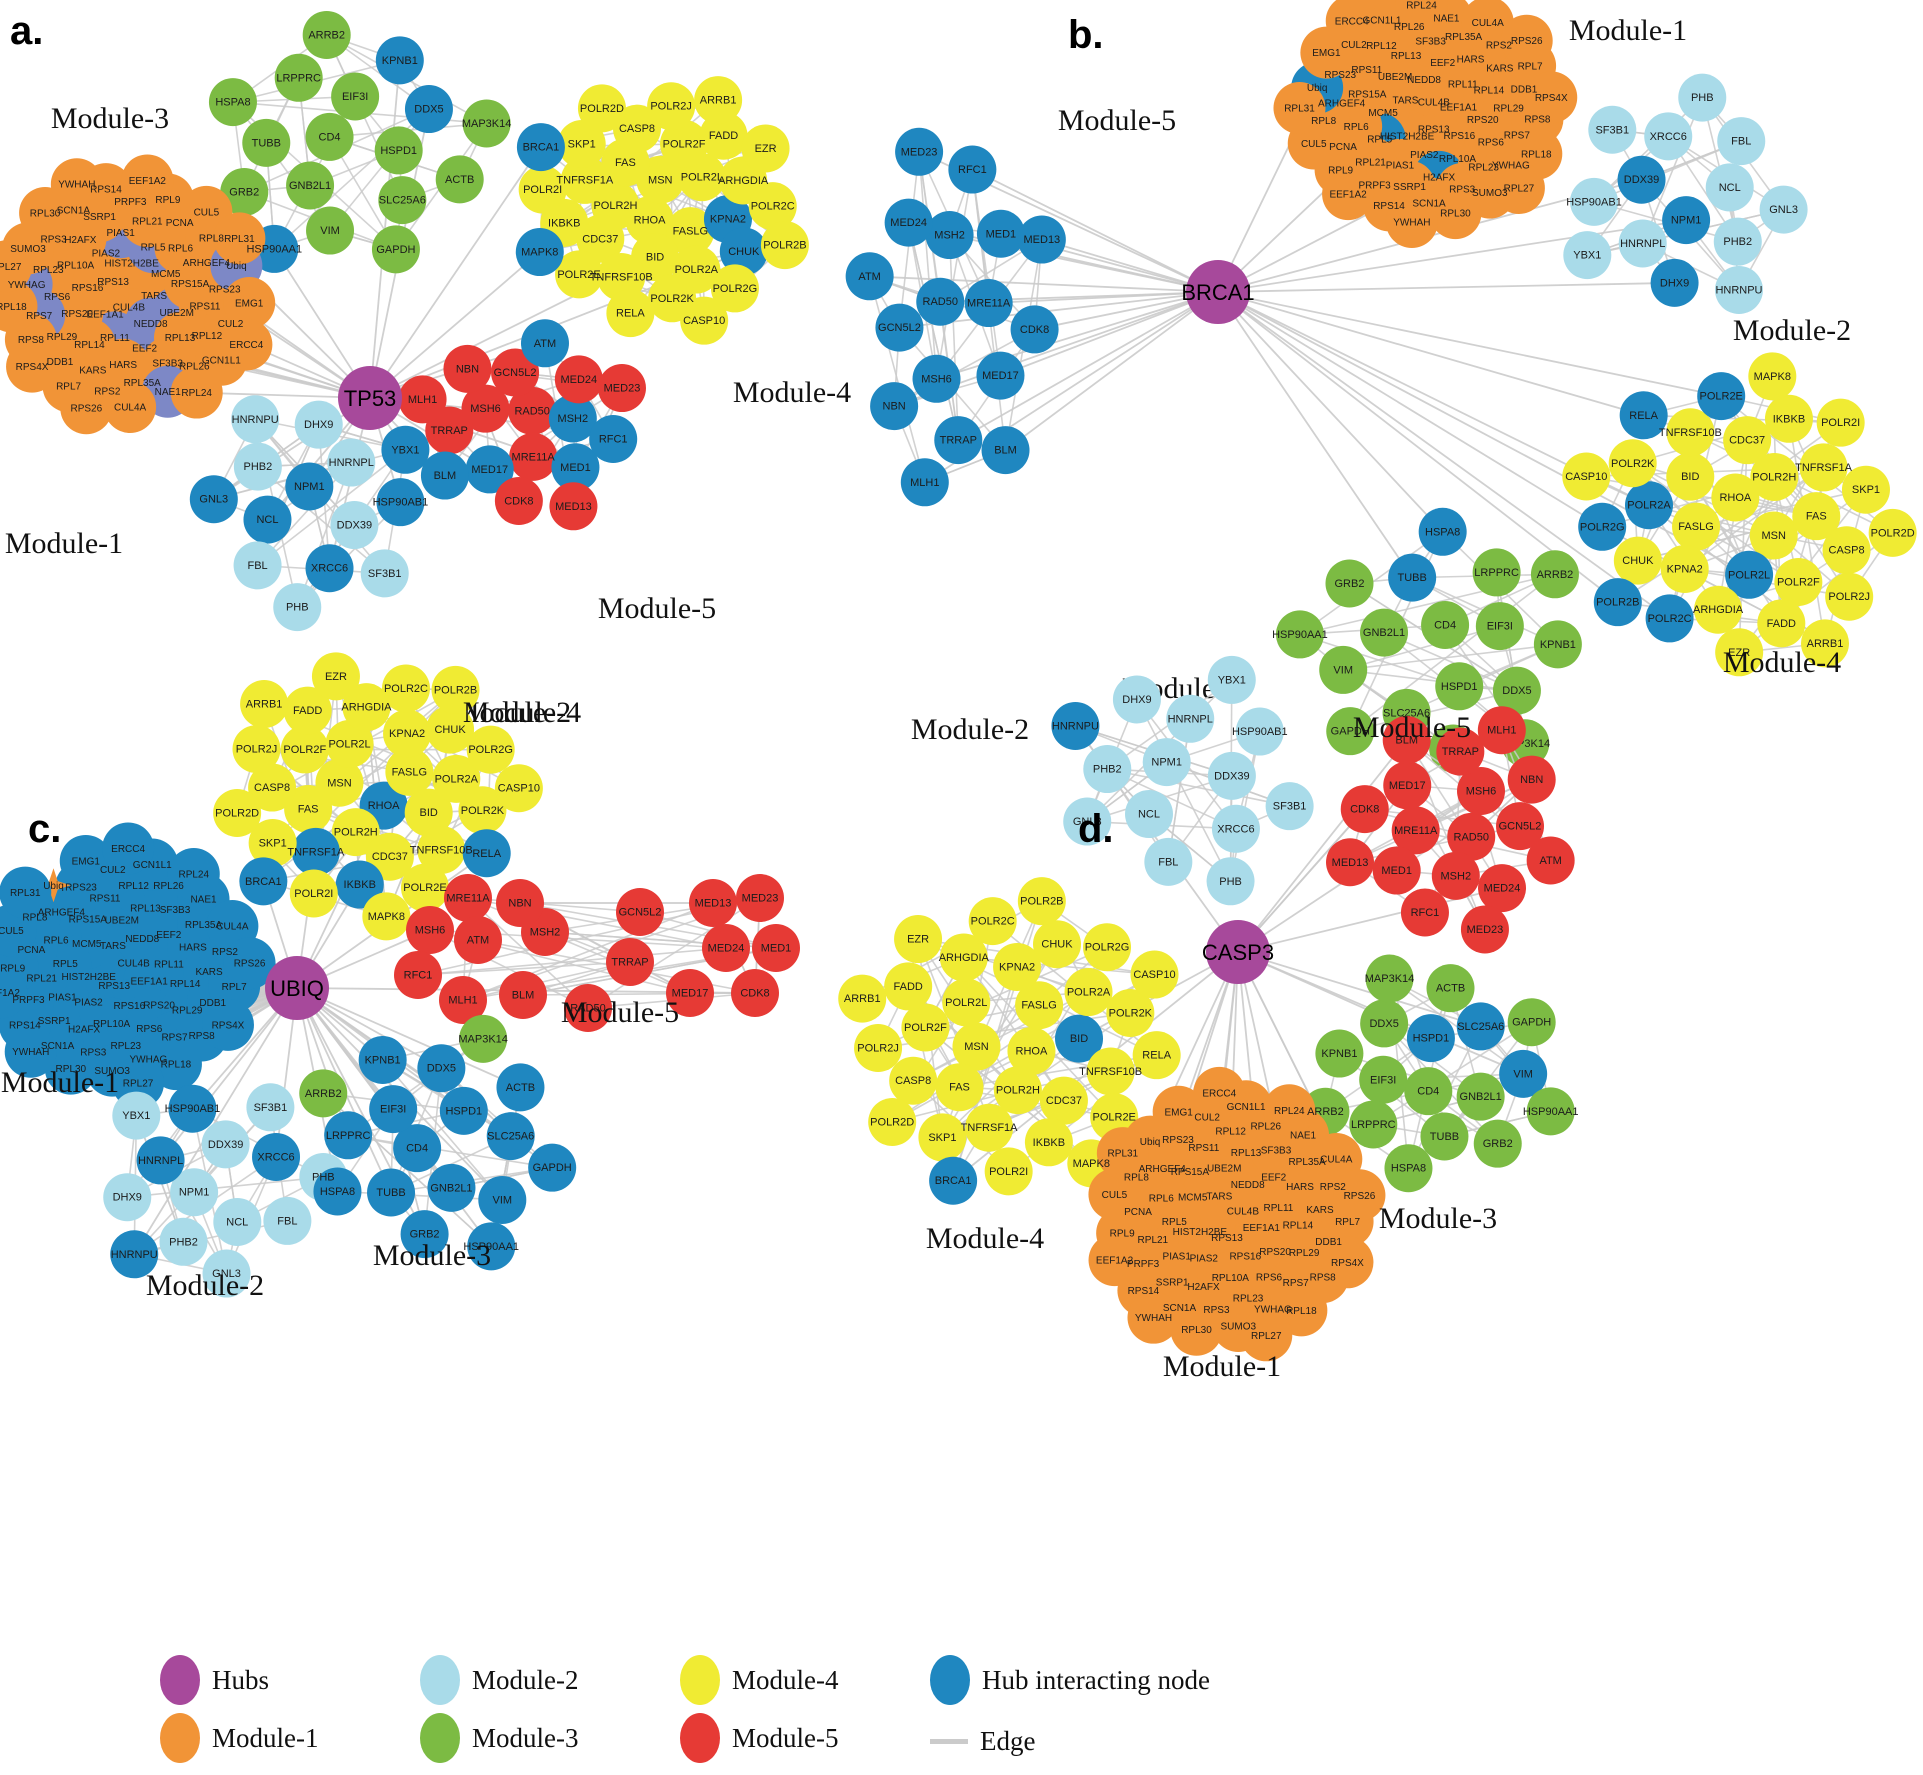 The width and height of the screenshot is (1923, 1775). Describe the element at coordinates (422, 399) in the screenshot. I see `node-MLH1` at that location.